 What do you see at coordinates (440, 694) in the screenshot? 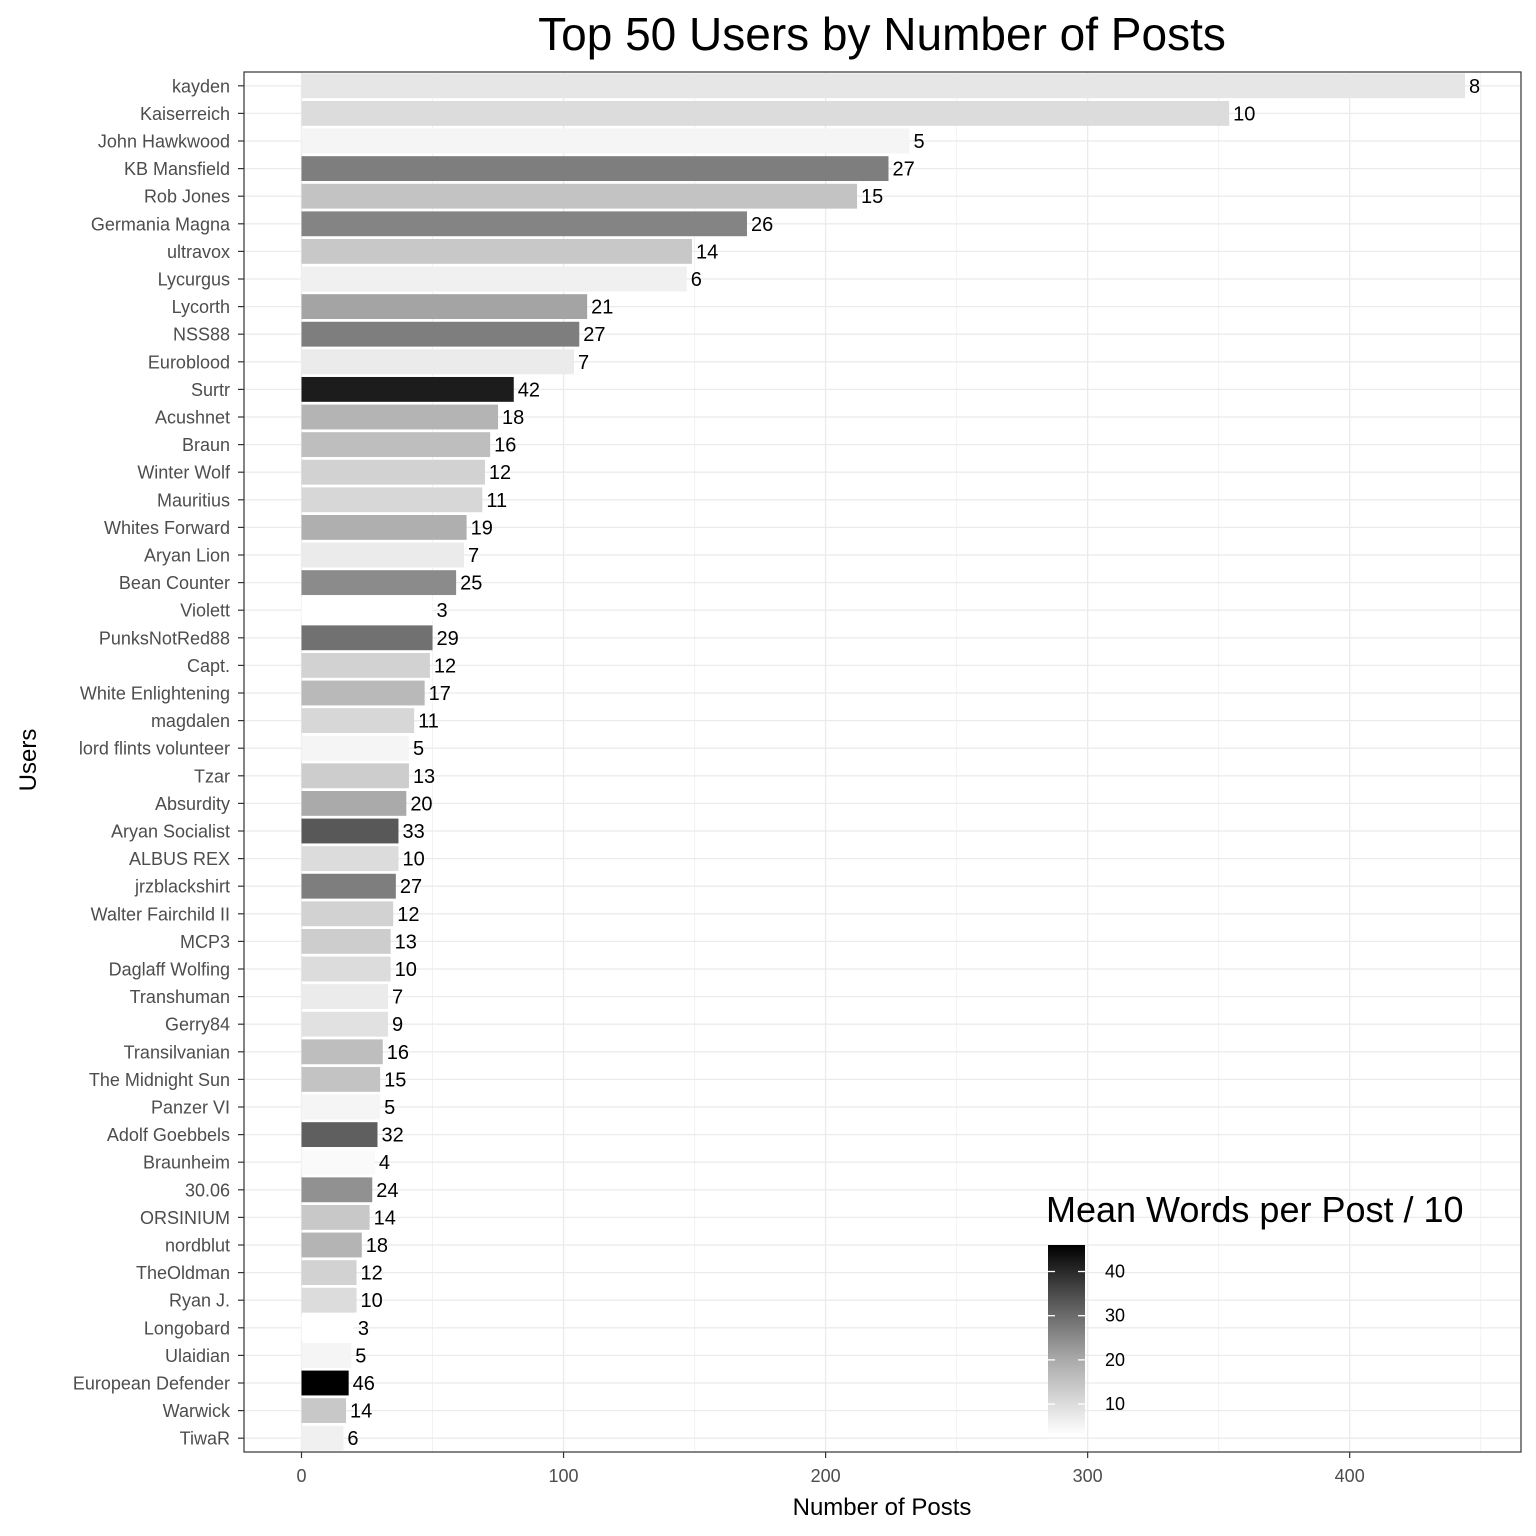
I see `bar-value-label: 17` at bounding box center [440, 694].